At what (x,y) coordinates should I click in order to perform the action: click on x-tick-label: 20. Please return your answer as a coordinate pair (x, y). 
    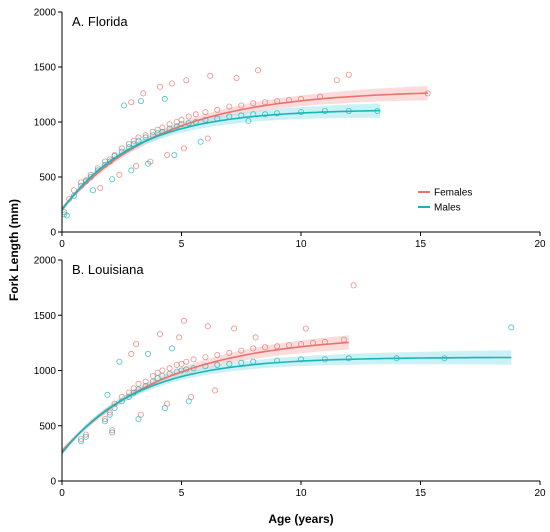
    Looking at the image, I should click on (540, 244).